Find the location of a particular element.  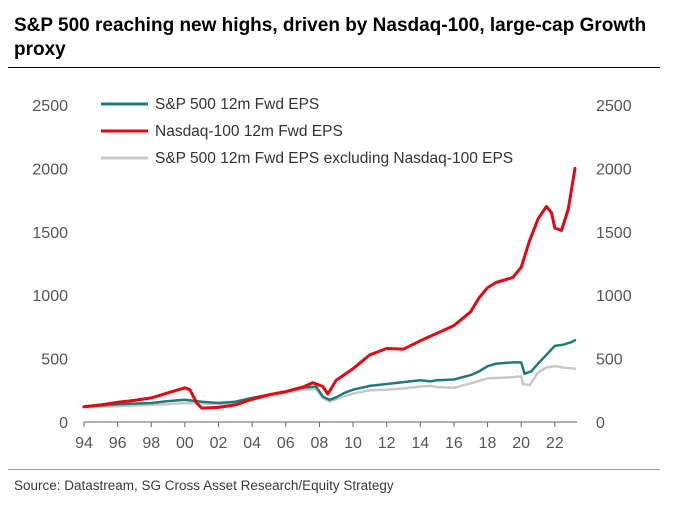

x-tick-label: 16 is located at coordinates (454, 443).